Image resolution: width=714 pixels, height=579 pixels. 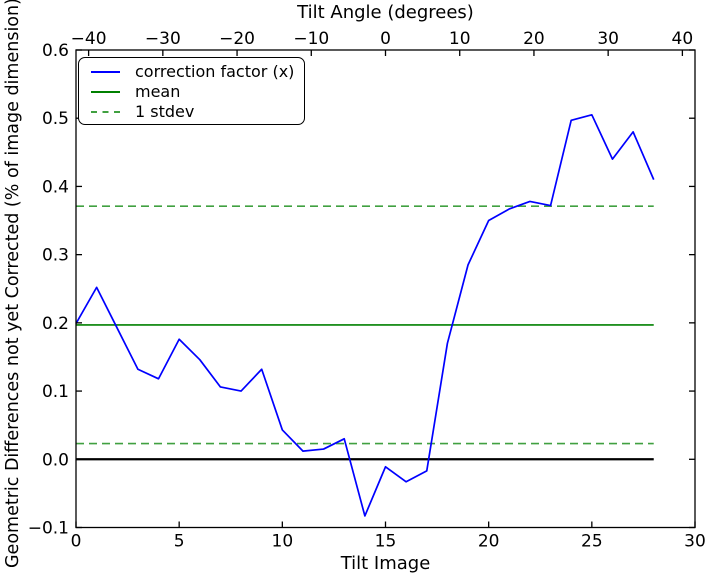 I want to click on svg-text: −0.1, so click(x=48, y=529).